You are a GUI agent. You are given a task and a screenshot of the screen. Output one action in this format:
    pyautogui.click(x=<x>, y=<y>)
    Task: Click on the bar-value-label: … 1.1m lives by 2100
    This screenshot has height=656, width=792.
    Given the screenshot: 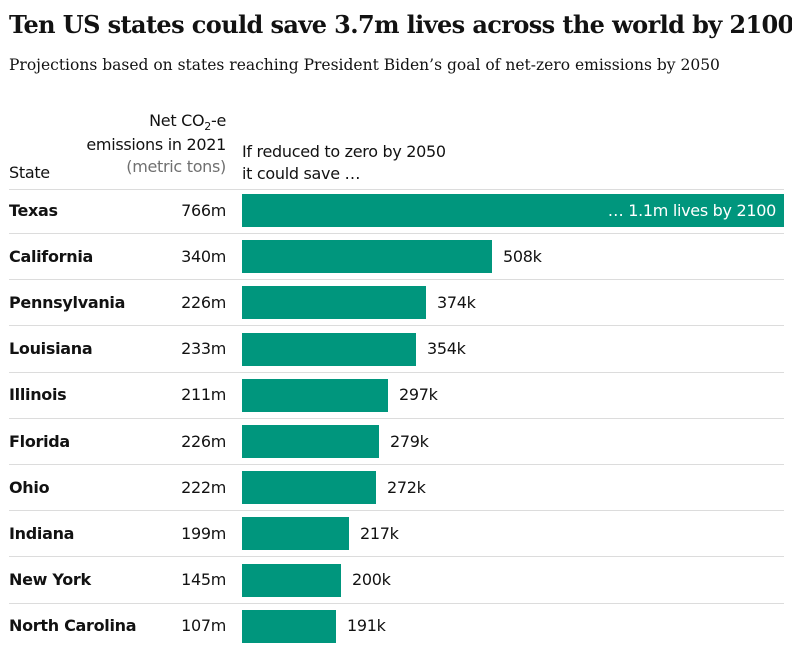 What is the action you would take?
    pyautogui.click(x=692, y=210)
    